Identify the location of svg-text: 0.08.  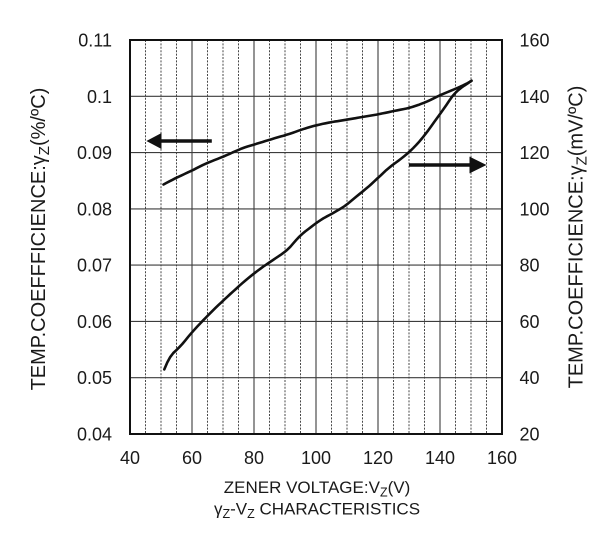
(94, 209).